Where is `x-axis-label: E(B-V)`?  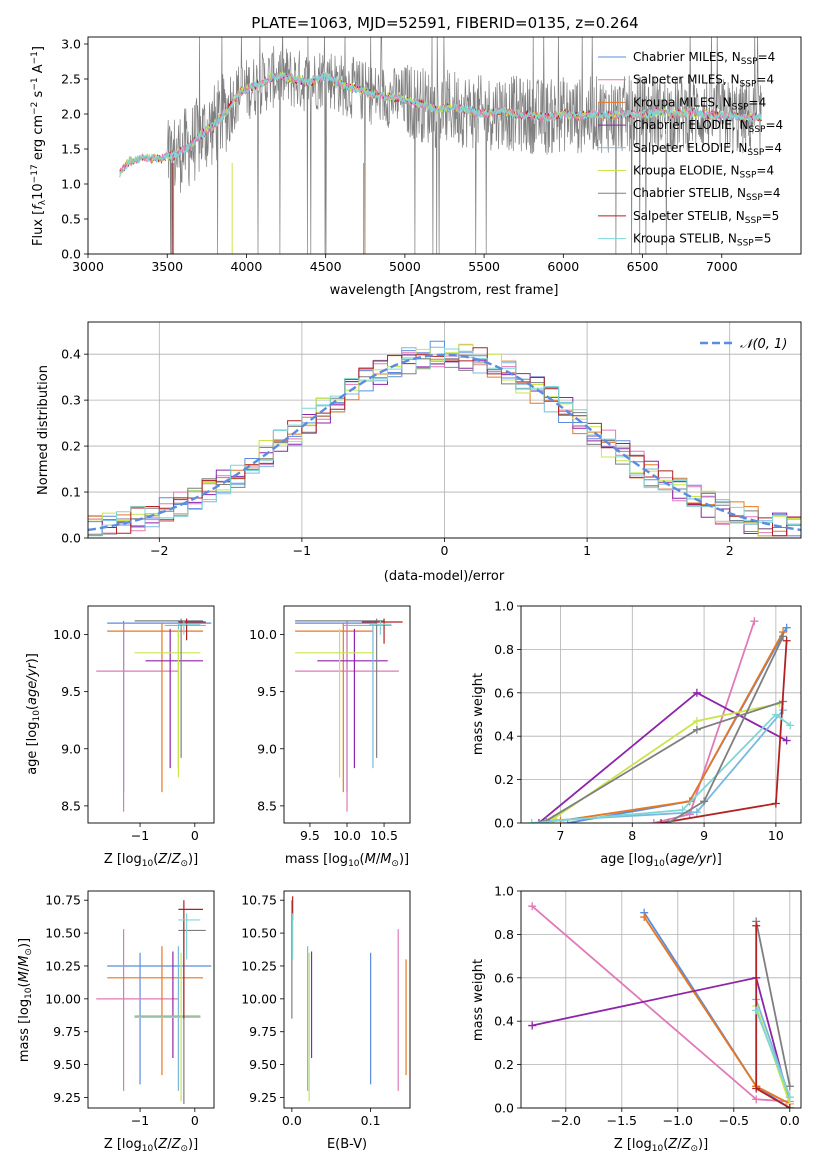
x-axis-label: E(B-V) is located at coordinates (347, 1144).